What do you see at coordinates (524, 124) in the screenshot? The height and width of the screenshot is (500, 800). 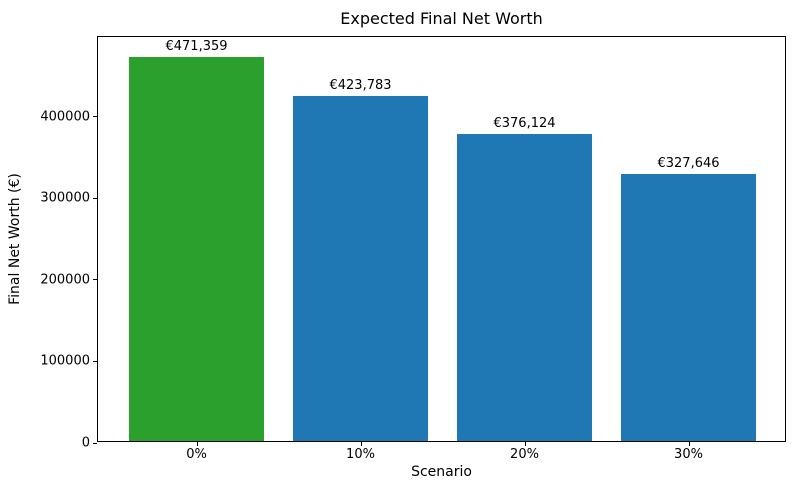 I see `bar-value-label: €376,124` at bounding box center [524, 124].